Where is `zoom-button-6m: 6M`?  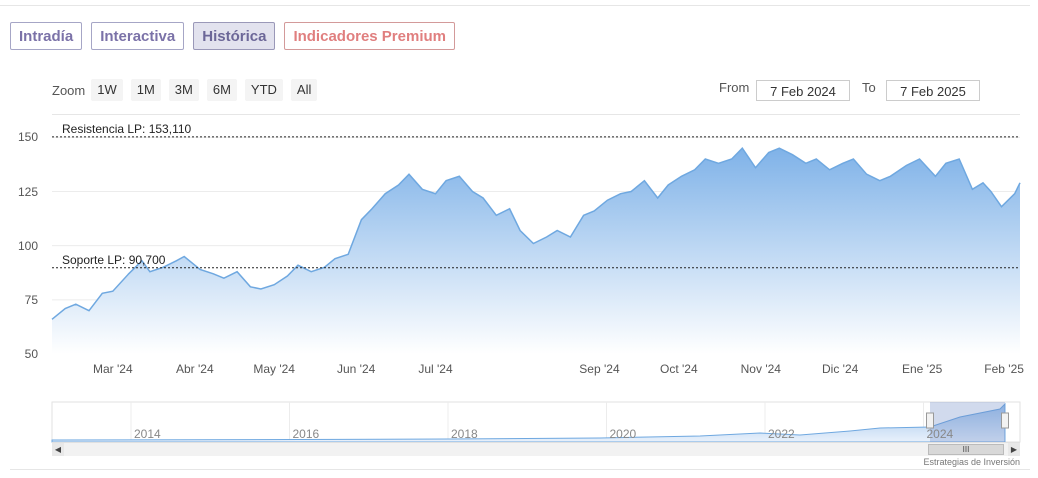
zoom-button-6m: 6M is located at coordinates (221, 90).